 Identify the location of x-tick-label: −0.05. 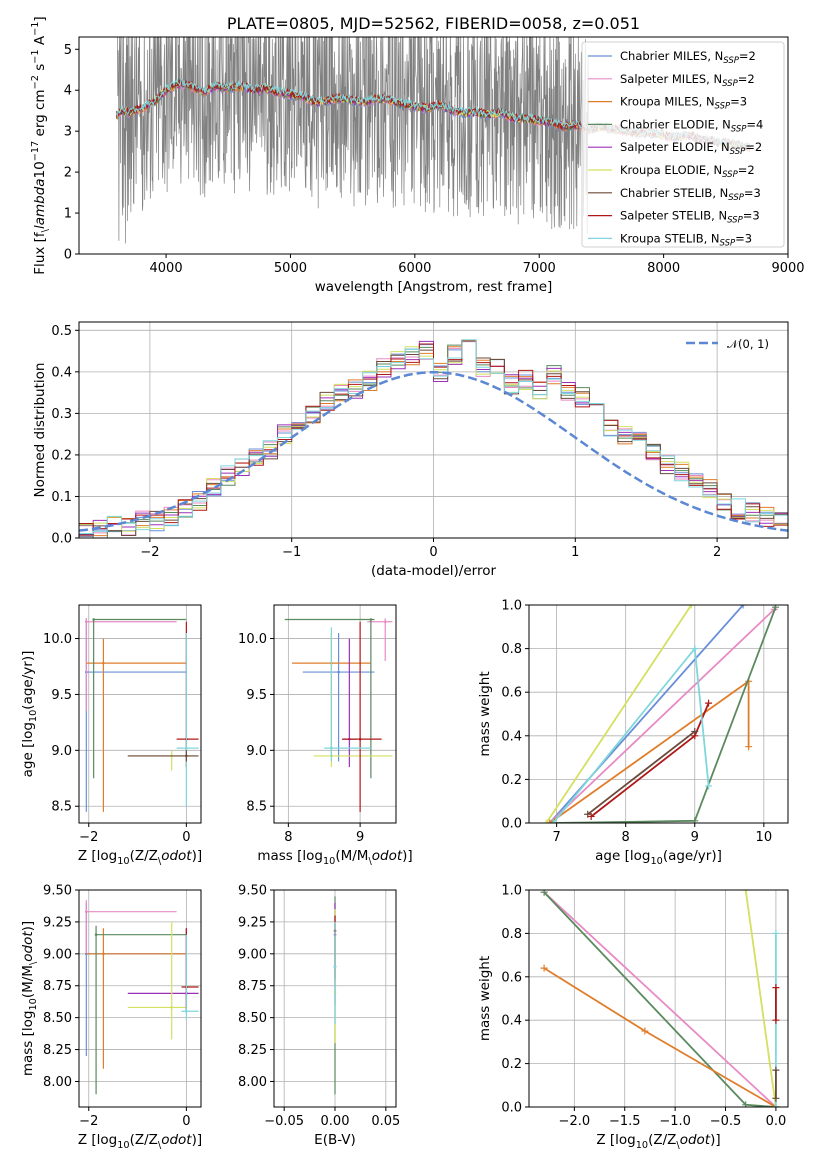
(284, 1121).